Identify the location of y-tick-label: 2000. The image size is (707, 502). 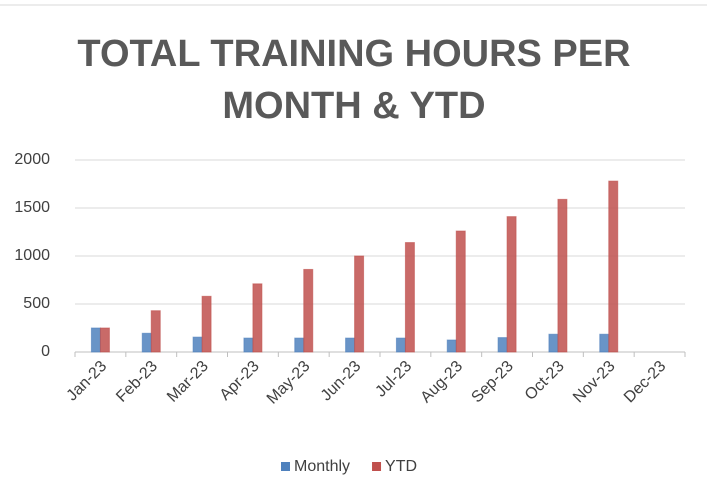
(32, 159).